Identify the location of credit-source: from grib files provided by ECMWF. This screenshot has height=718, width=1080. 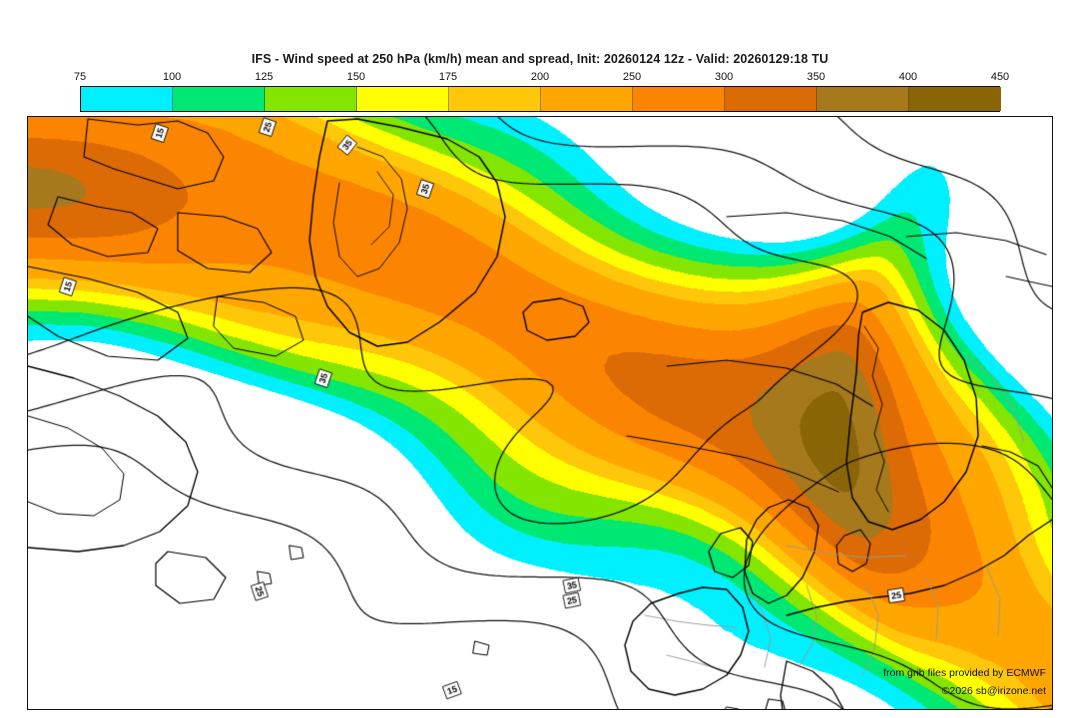
(964, 673).